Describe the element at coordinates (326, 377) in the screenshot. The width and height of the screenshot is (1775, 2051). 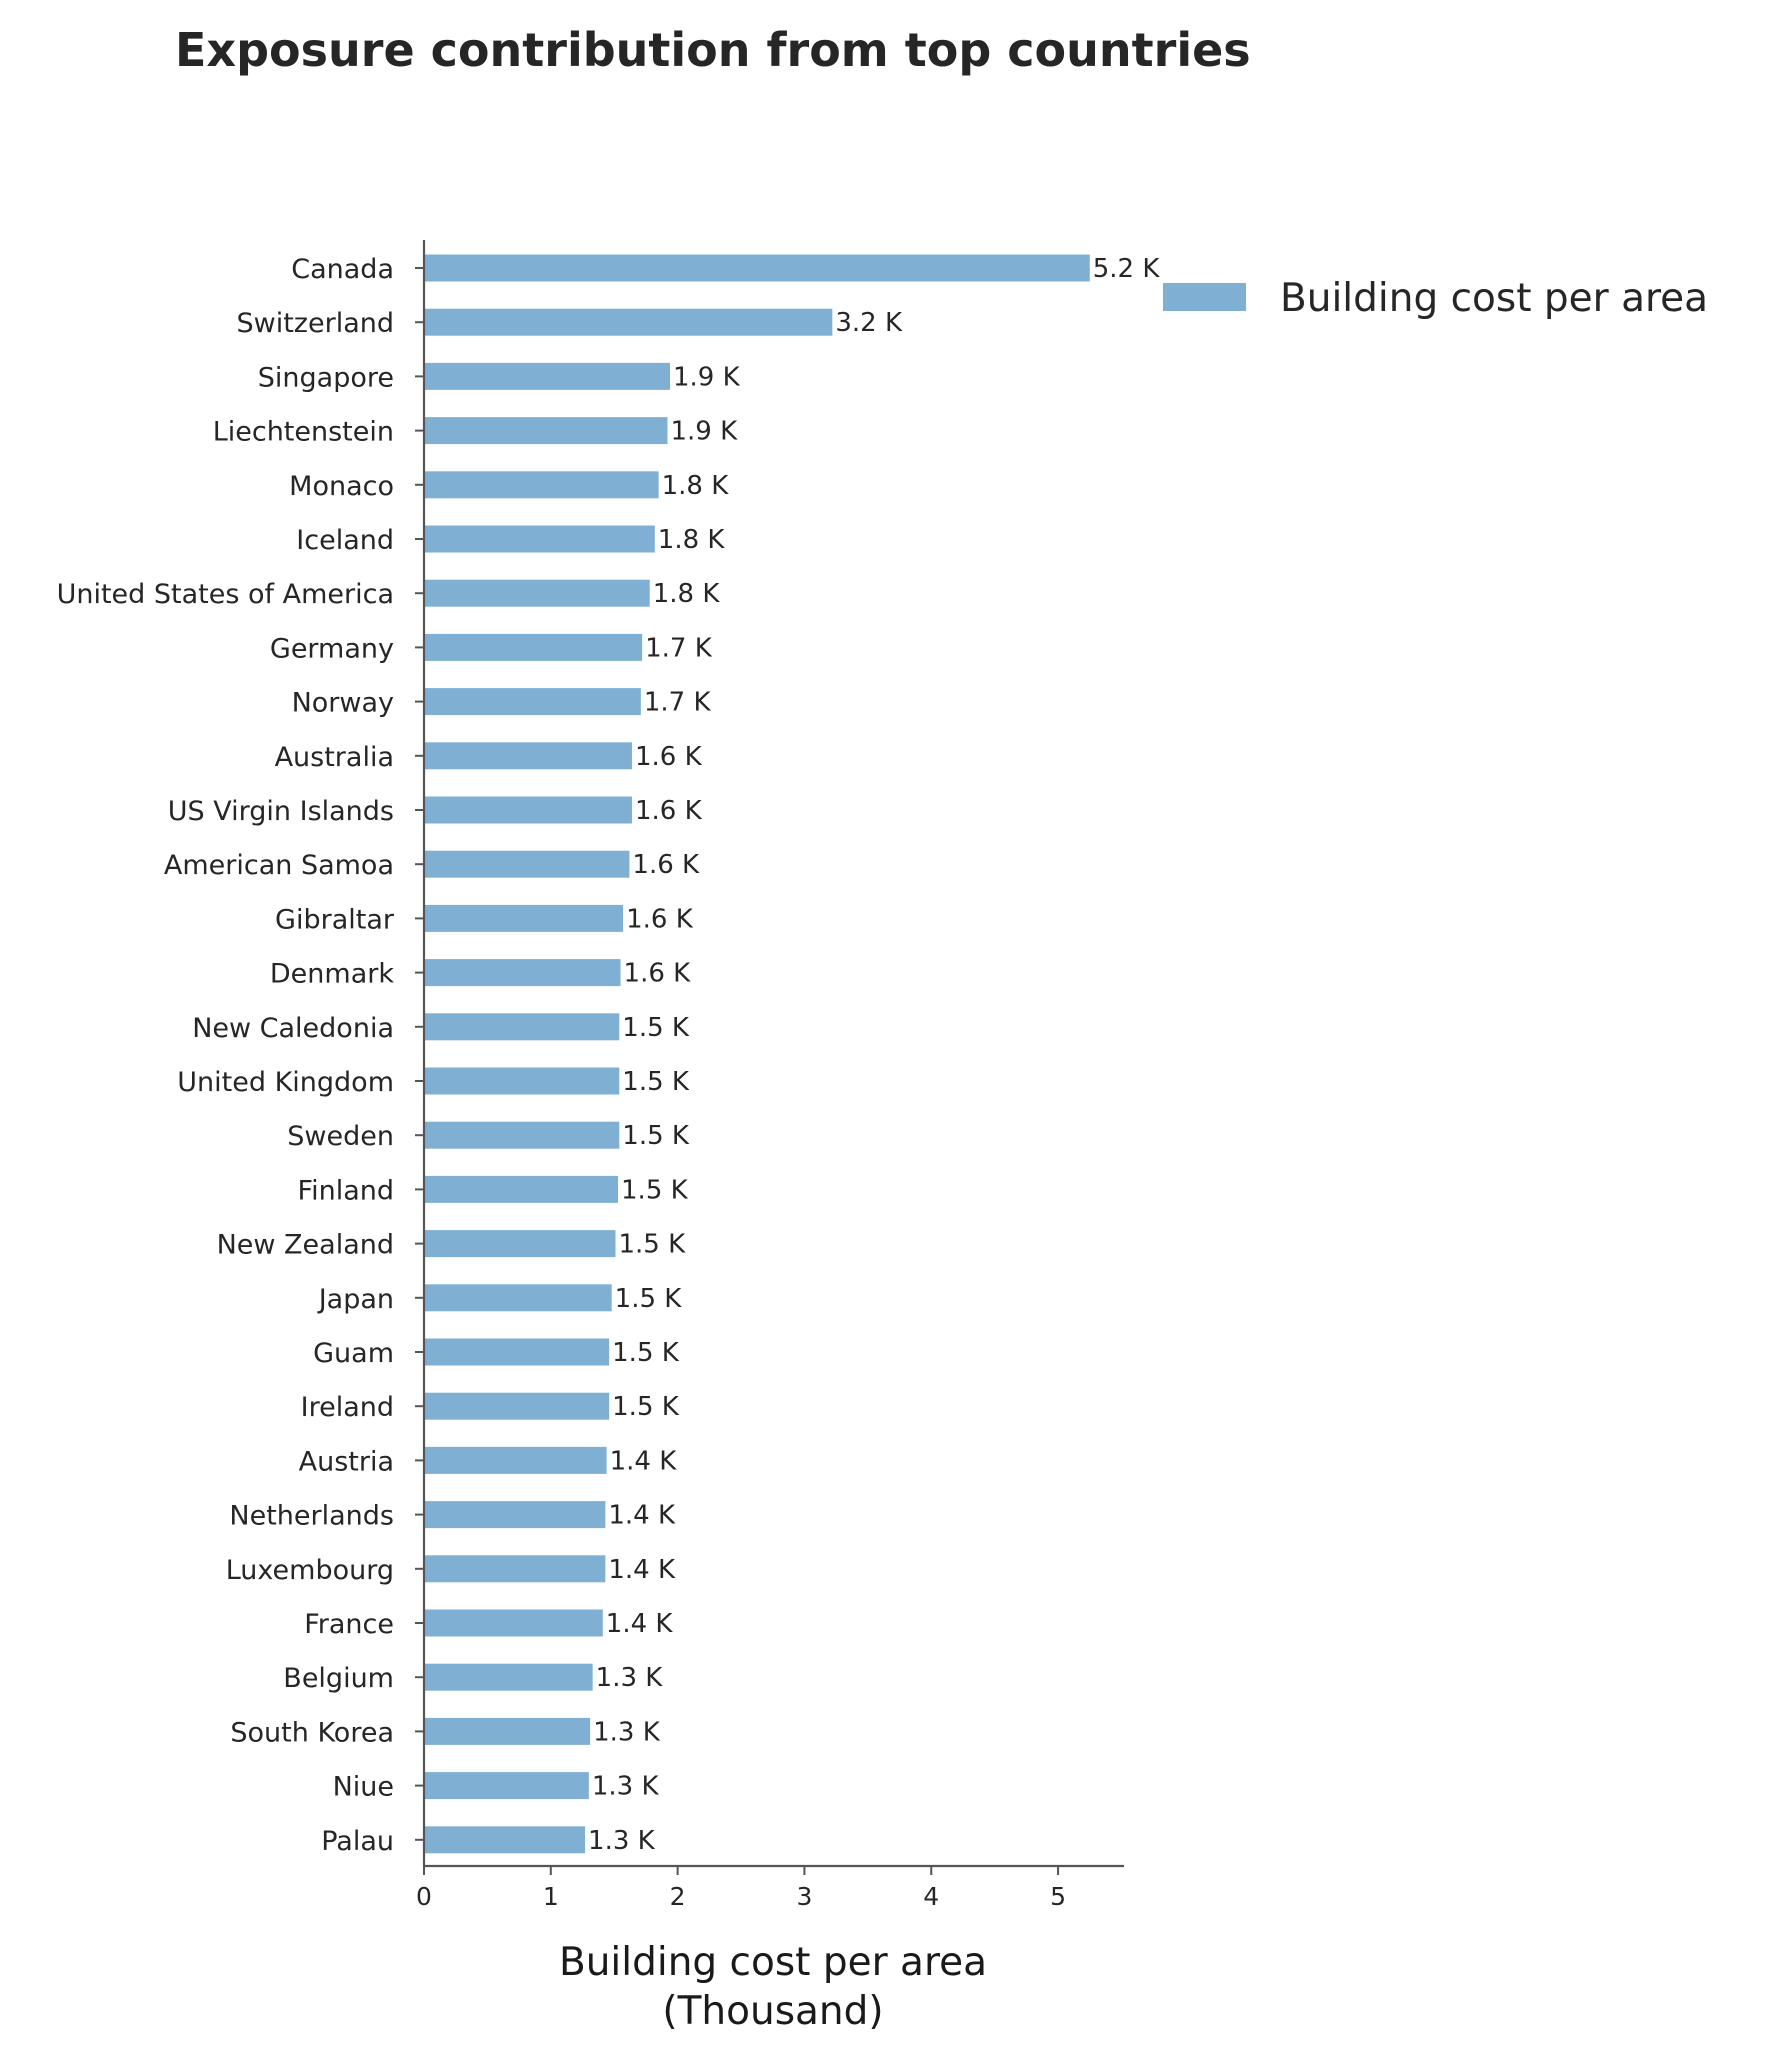
I see `y-tick-label: Singapore` at that location.